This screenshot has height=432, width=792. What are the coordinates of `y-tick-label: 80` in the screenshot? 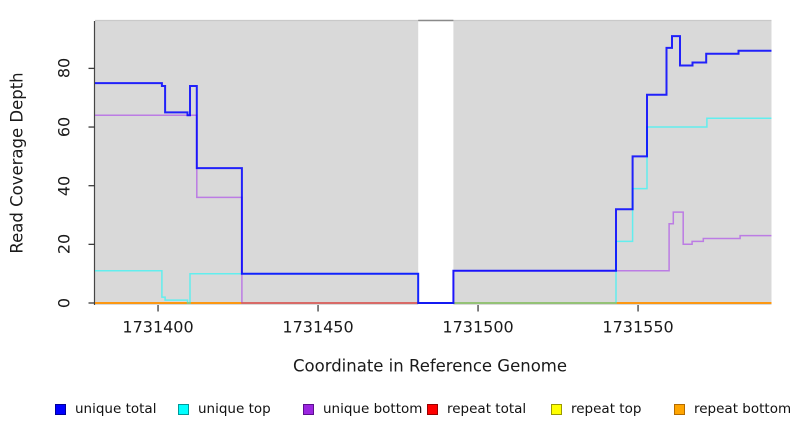 It's located at (64, 68).